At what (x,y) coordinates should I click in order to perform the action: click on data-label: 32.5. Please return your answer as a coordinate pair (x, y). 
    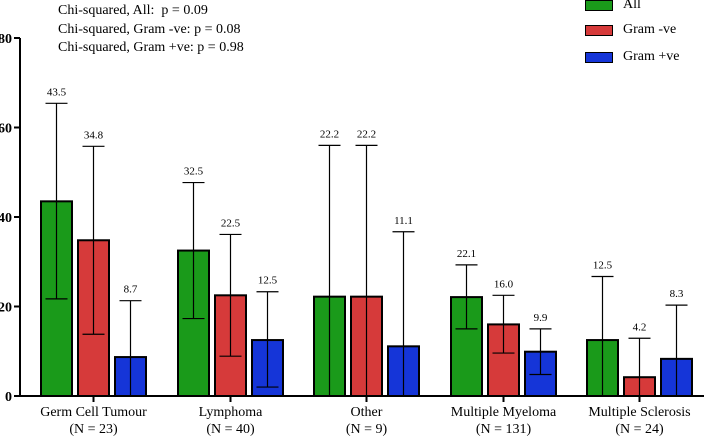
    Looking at the image, I should click on (194, 172).